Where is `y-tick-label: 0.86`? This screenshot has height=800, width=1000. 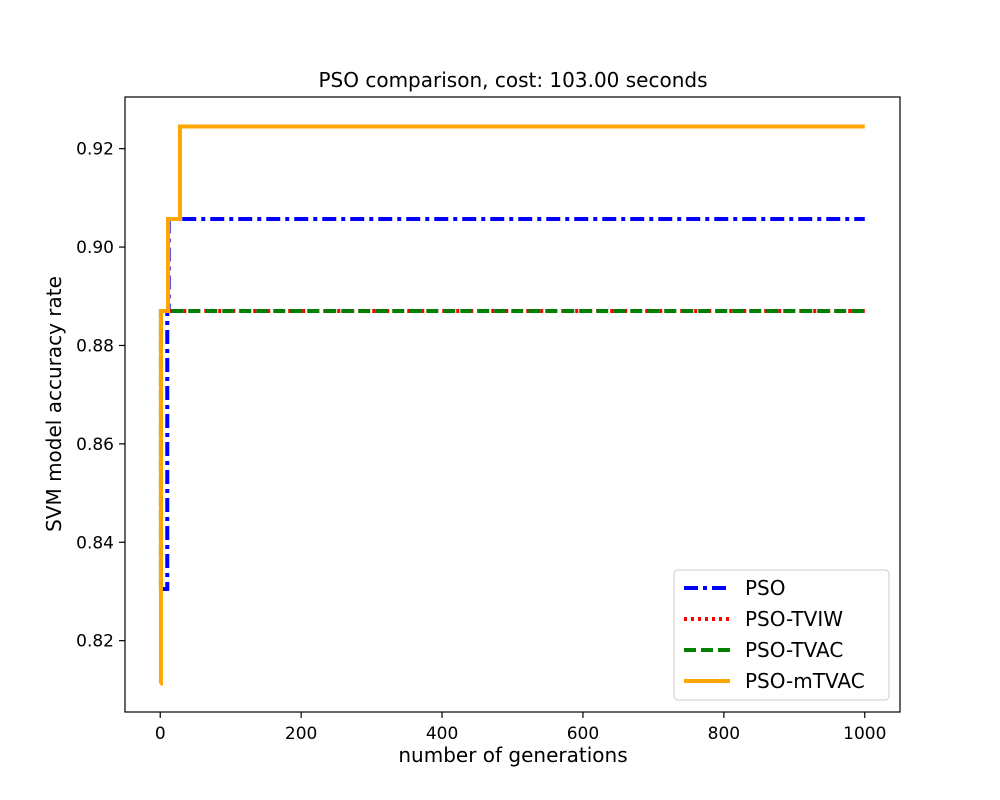
y-tick-label: 0.86 is located at coordinates (95, 445).